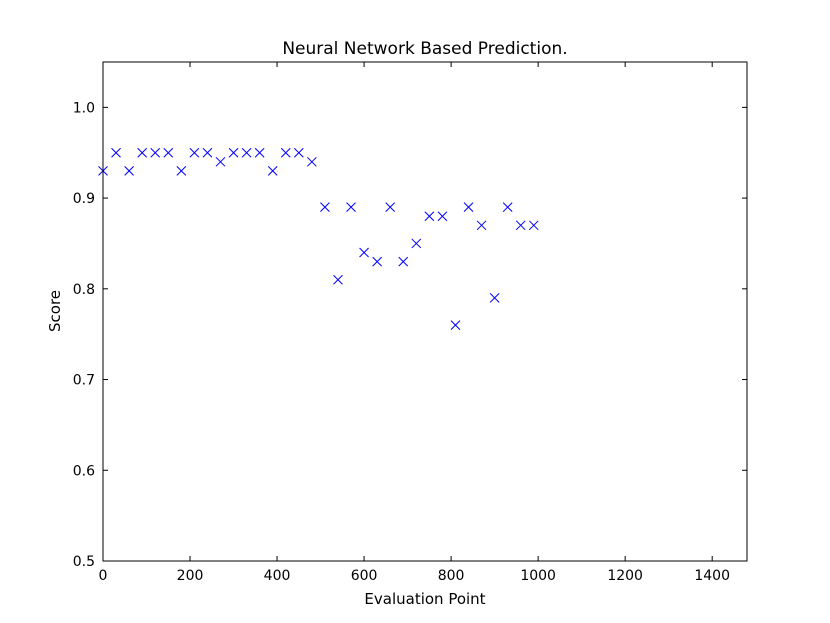 Image resolution: width=830 pixels, height=623 pixels. What do you see at coordinates (277, 576) in the screenshot?
I see `x-tick-label: 400` at bounding box center [277, 576].